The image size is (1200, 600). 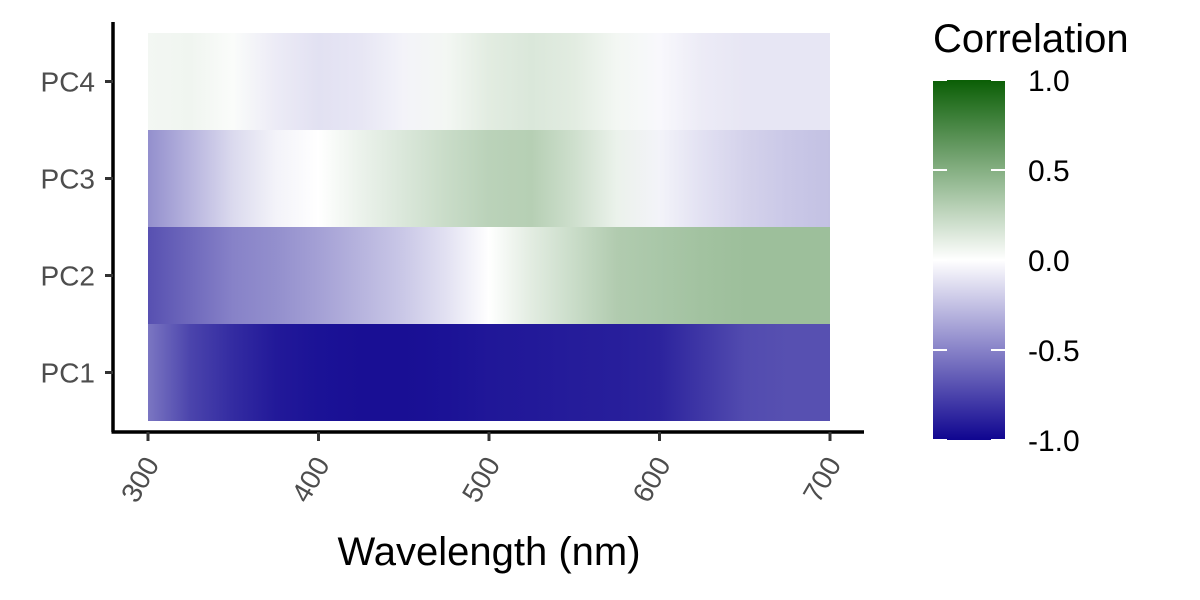 What do you see at coordinates (1049, 261) in the screenshot?
I see `colorbar-tick-label: 0.0` at bounding box center [1049, 261].